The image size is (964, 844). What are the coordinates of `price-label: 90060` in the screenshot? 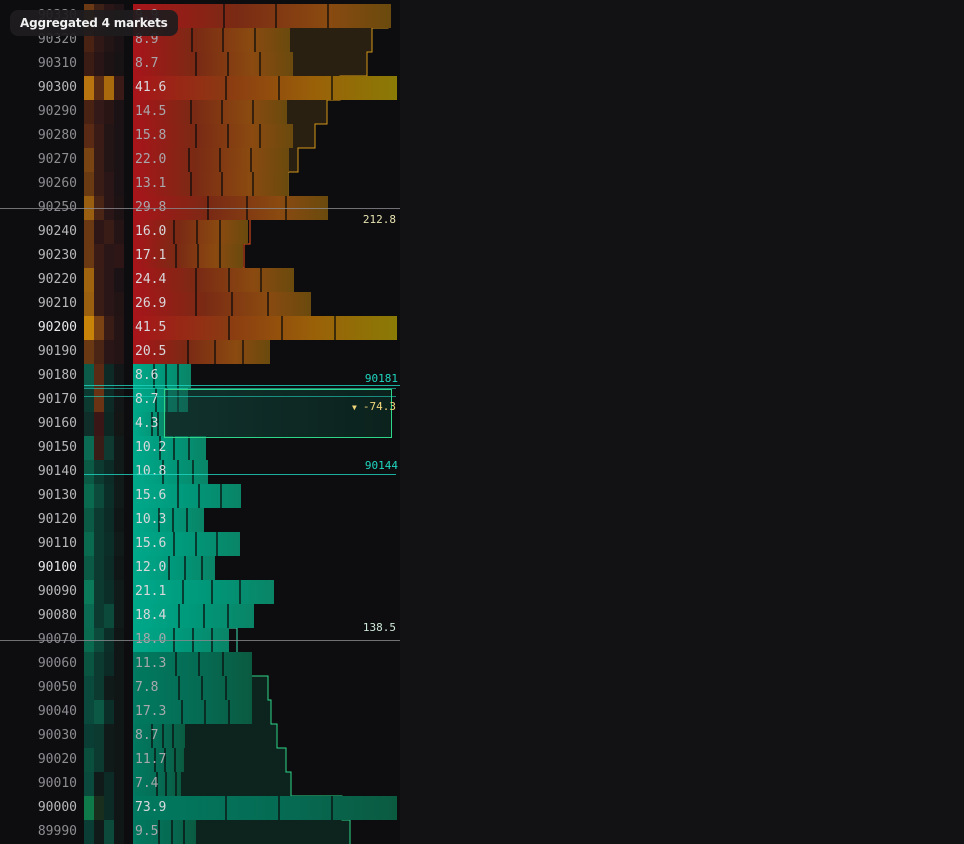 It's located at (57, 663).